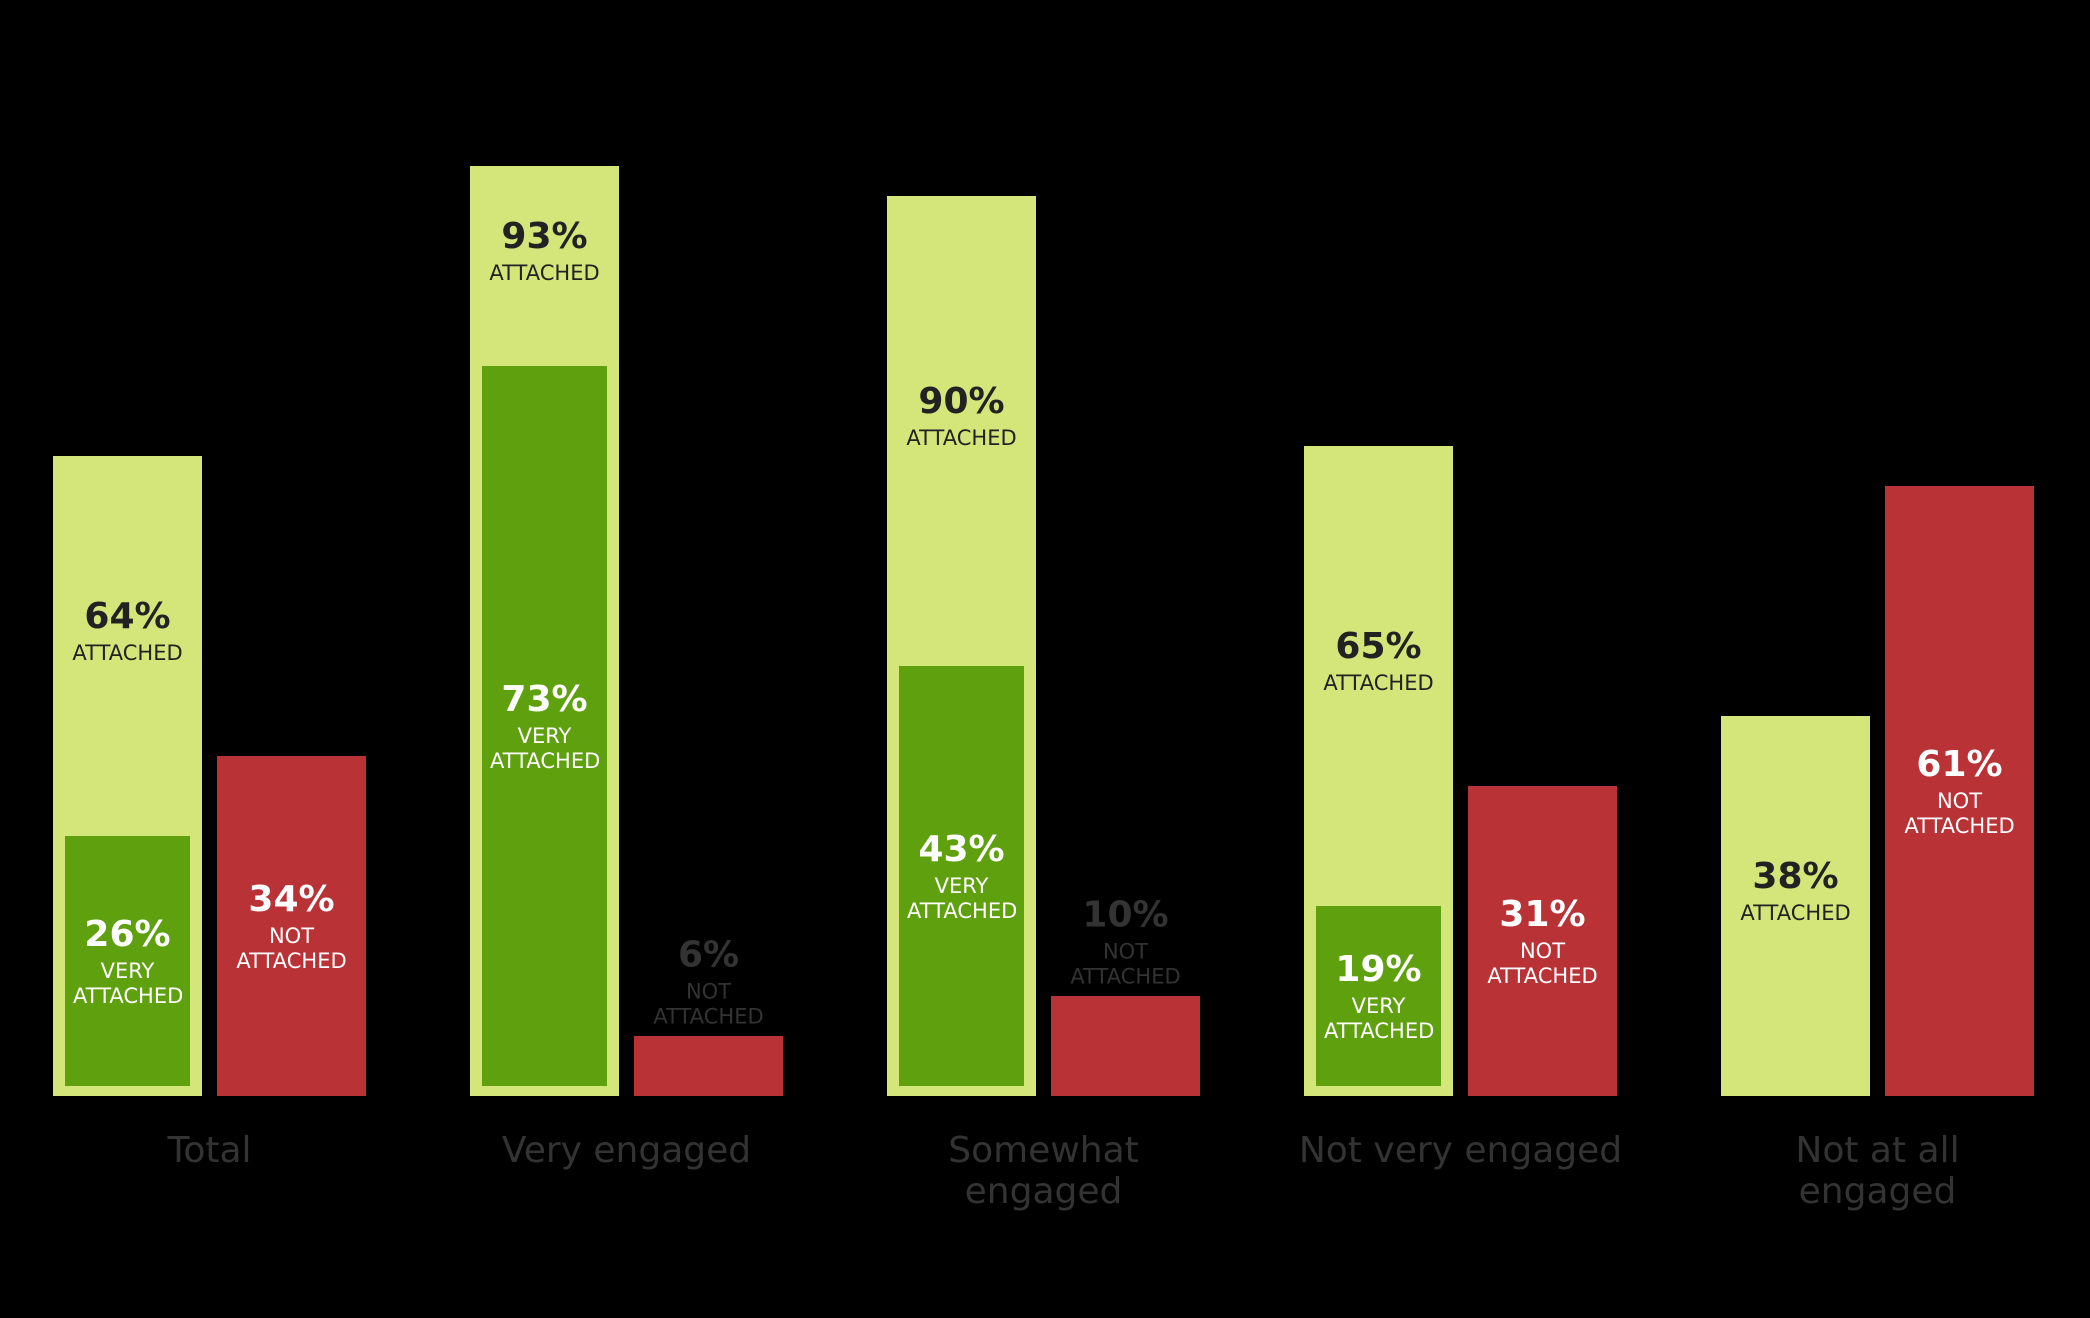 The width and height of the screenshot is (2090, 1318). I want to click on value-label: 31%, so click(1542, 915).